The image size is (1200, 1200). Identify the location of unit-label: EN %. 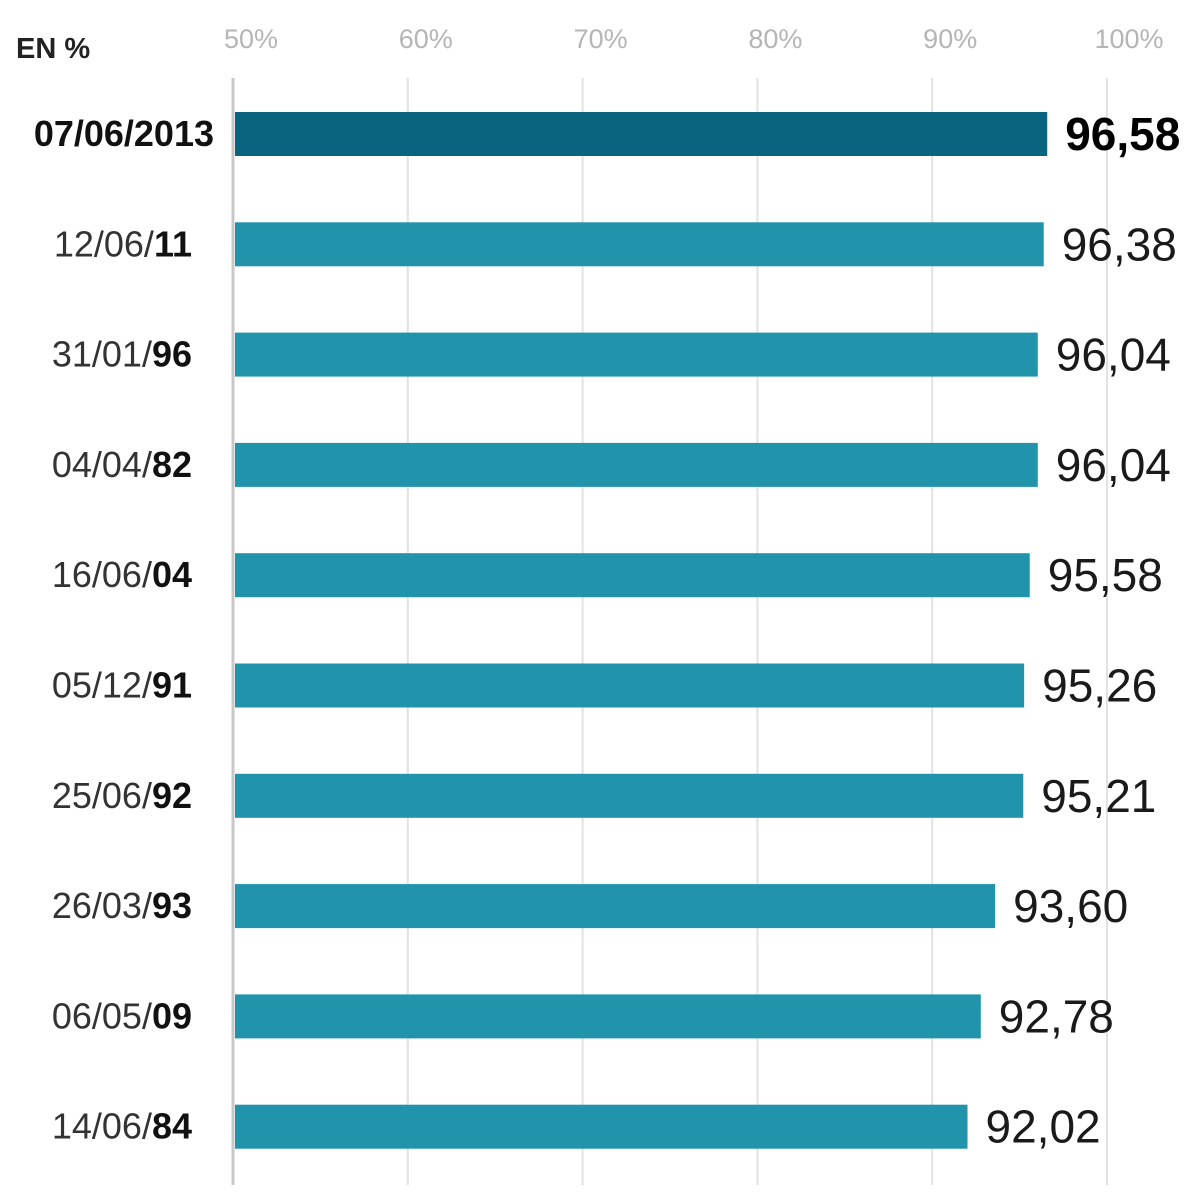
(53, 49).